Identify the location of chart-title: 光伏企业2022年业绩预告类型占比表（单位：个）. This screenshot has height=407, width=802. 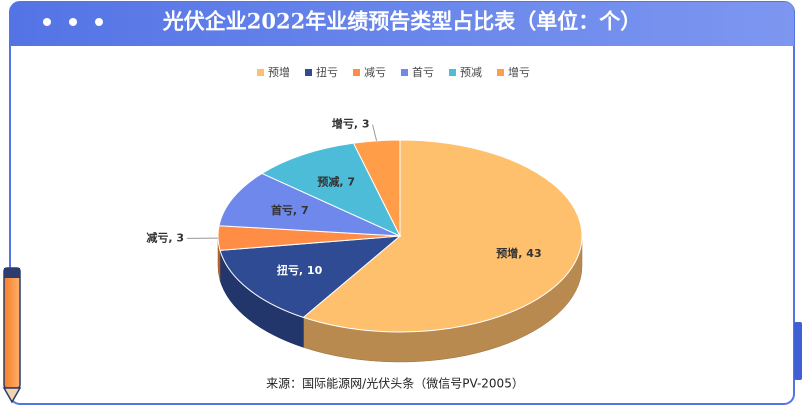
(401, 21).